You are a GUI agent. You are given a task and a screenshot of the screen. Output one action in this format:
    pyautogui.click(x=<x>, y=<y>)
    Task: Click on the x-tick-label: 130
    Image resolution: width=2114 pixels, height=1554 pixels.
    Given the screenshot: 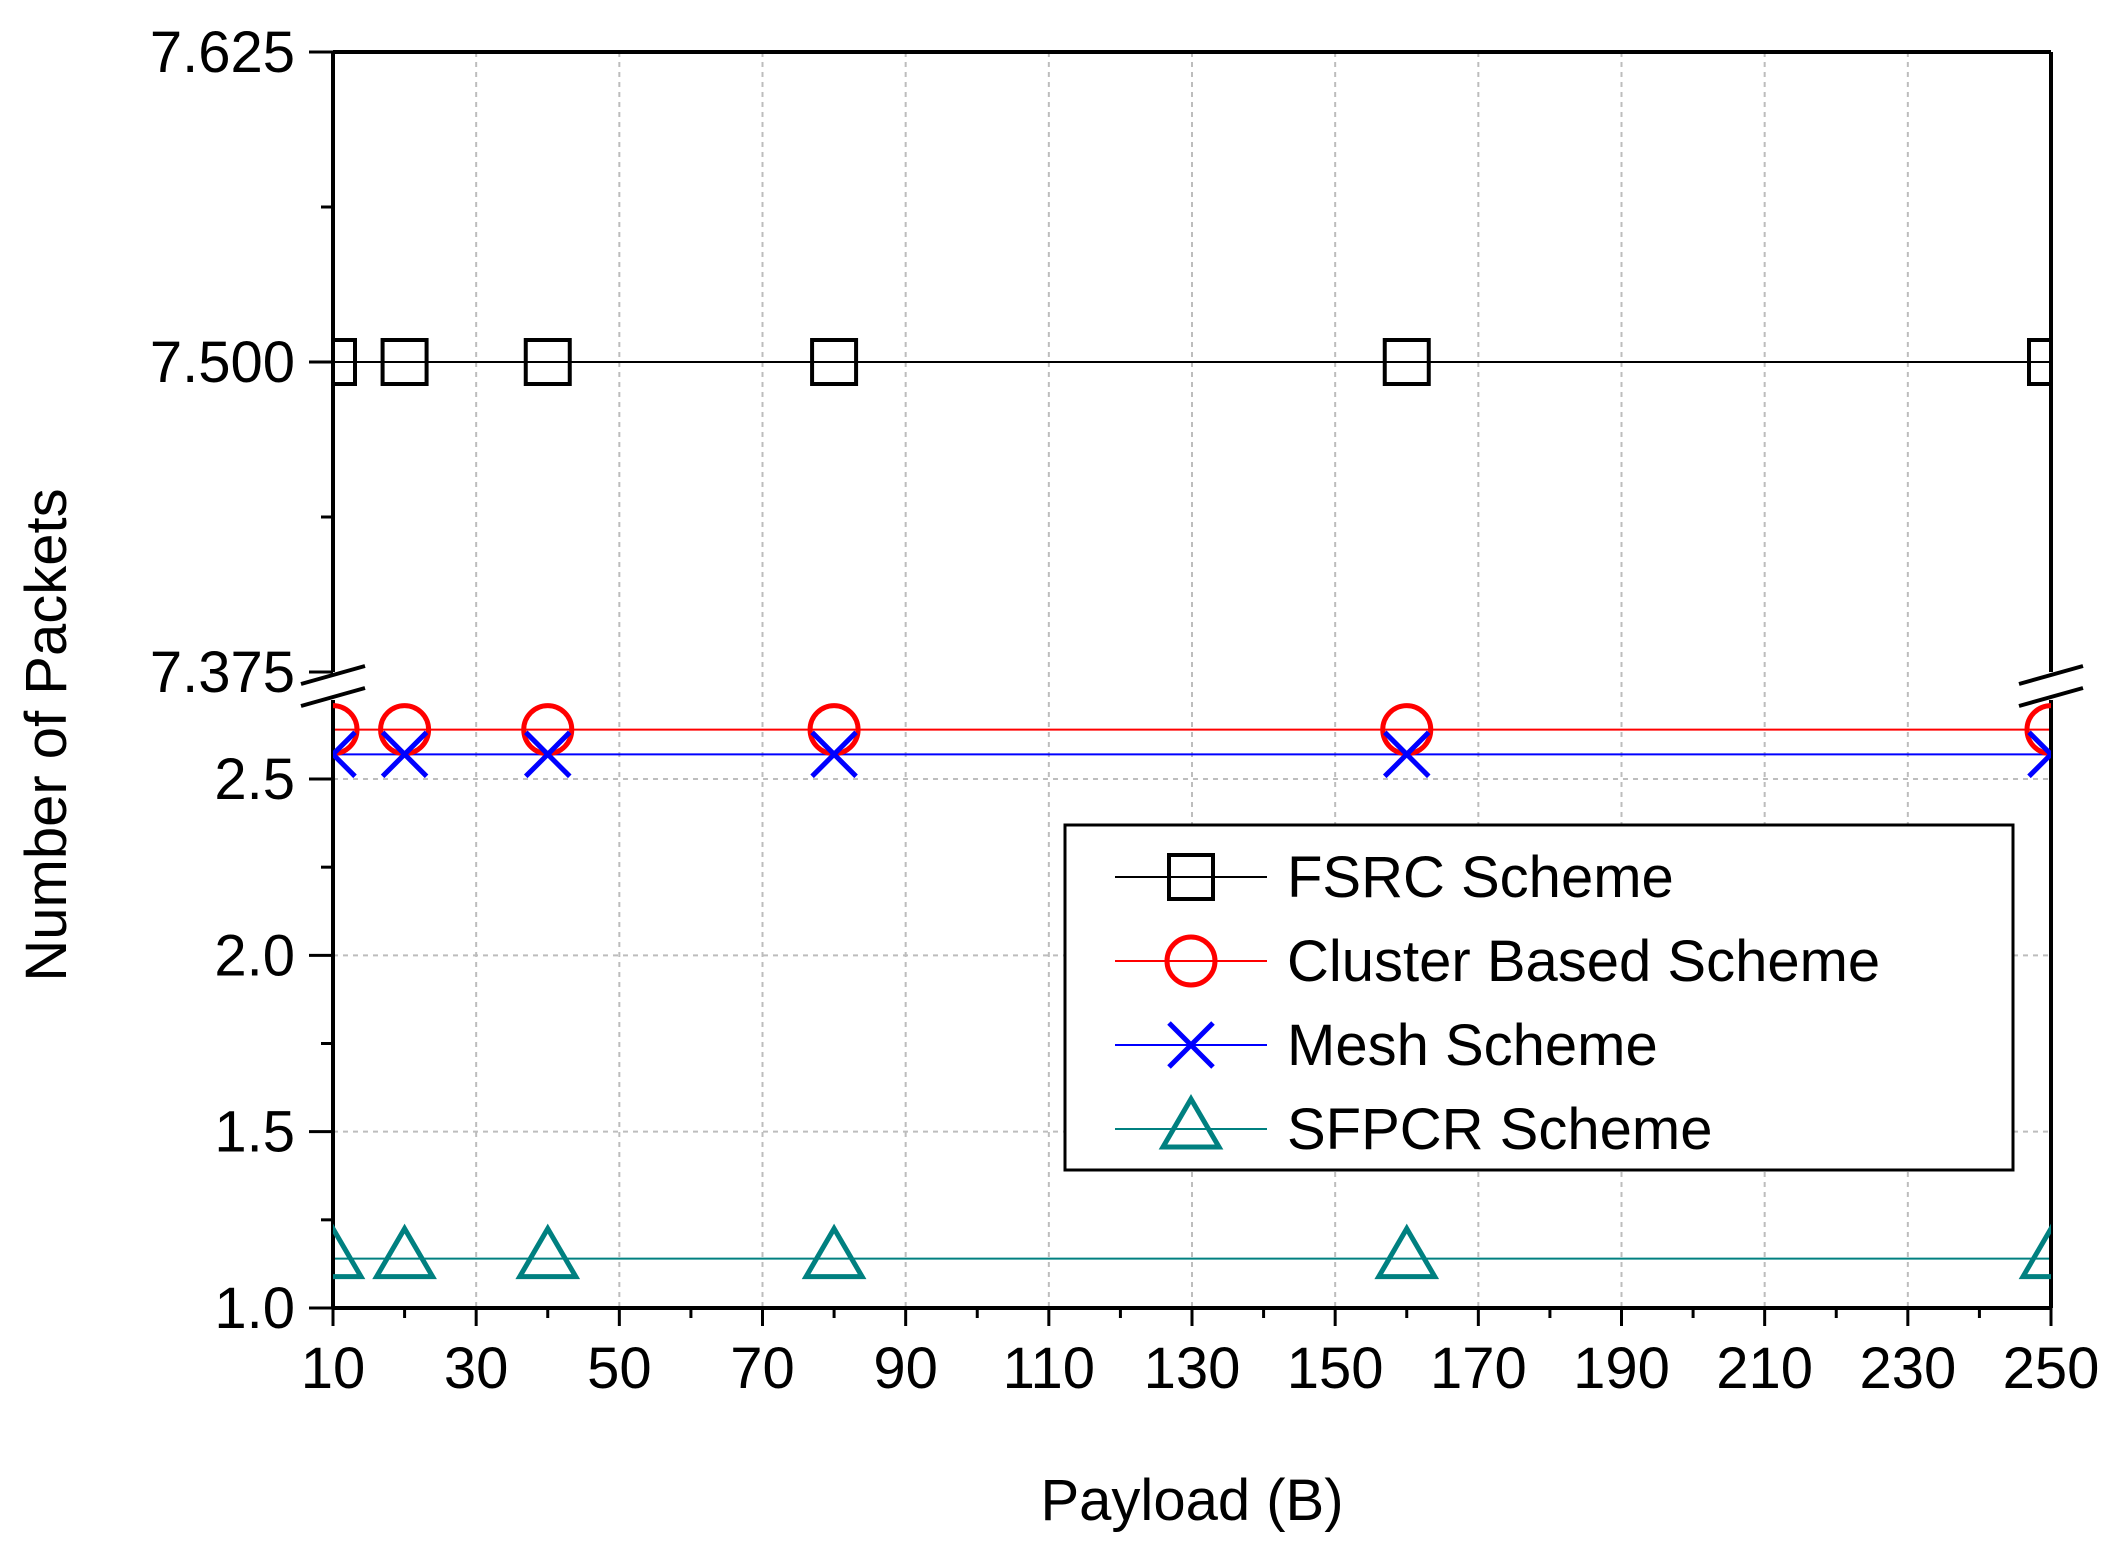 What is the action you would take?
    pyautogui.click(x=1192, y=1368)
    